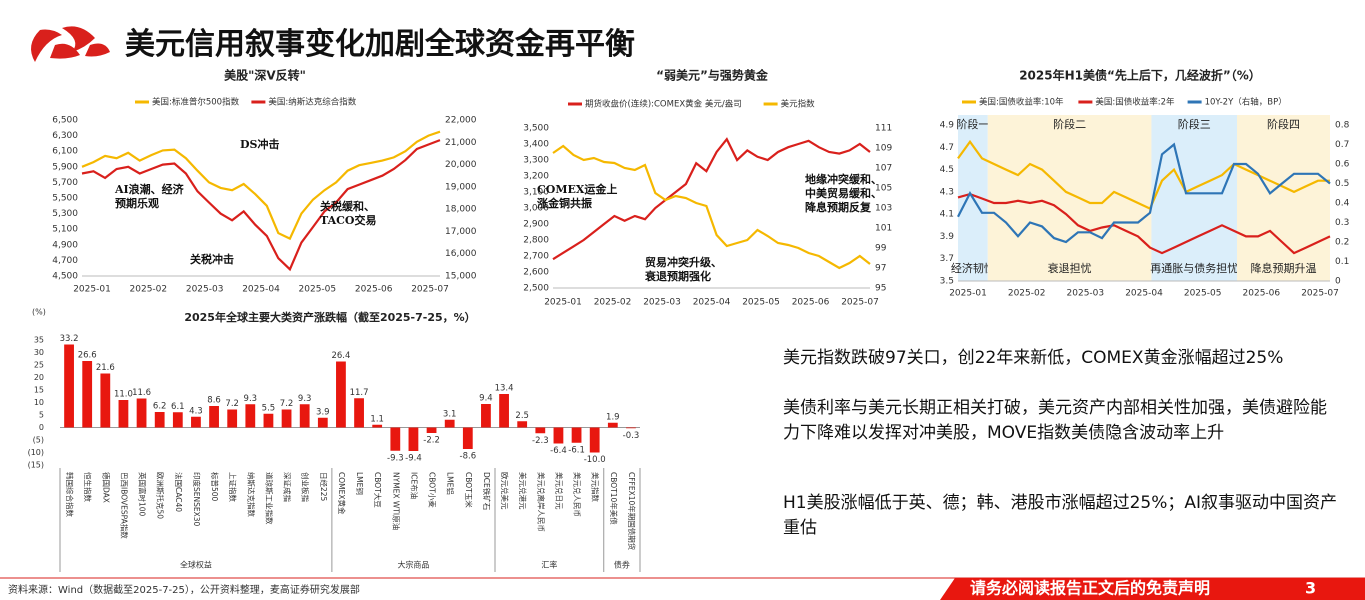 The width and height of the screenshot is (1365, 600). What do you see at coordinates (450, 414) in the screenshot?
I see `value-label: 3.1` at bounding box center [450, 414].